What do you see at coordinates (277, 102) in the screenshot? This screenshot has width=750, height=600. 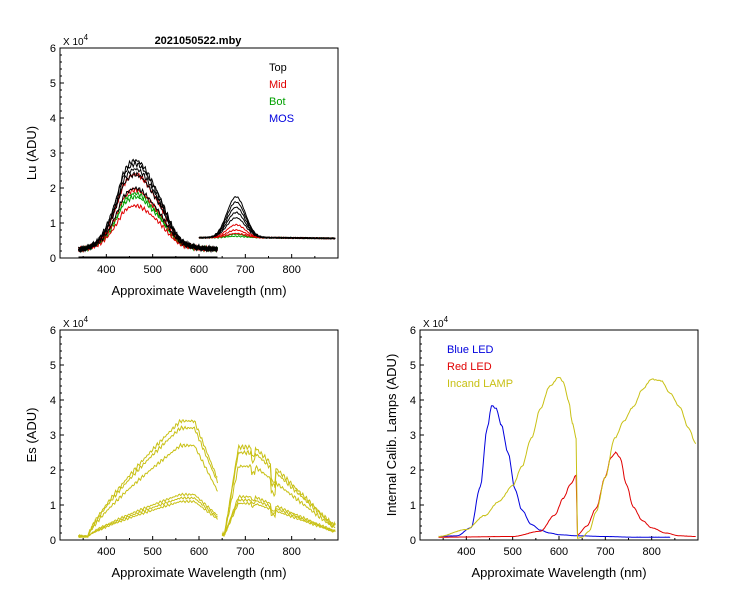 I see `legend-entry: Bot` at bounding box center [277, 102].